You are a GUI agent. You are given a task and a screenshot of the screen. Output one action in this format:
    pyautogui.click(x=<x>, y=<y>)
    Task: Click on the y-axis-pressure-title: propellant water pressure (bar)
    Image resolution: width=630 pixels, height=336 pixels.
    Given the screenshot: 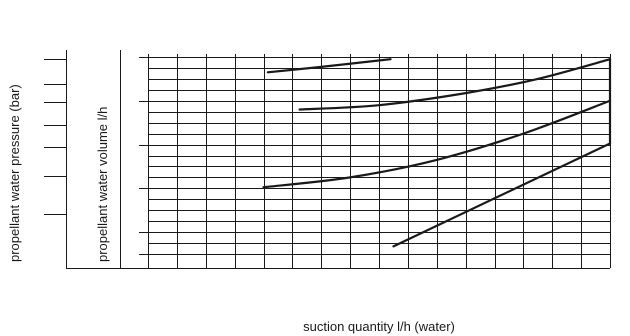 What is the action you would take?
    pyautogui.click(x=14, y=173)
    